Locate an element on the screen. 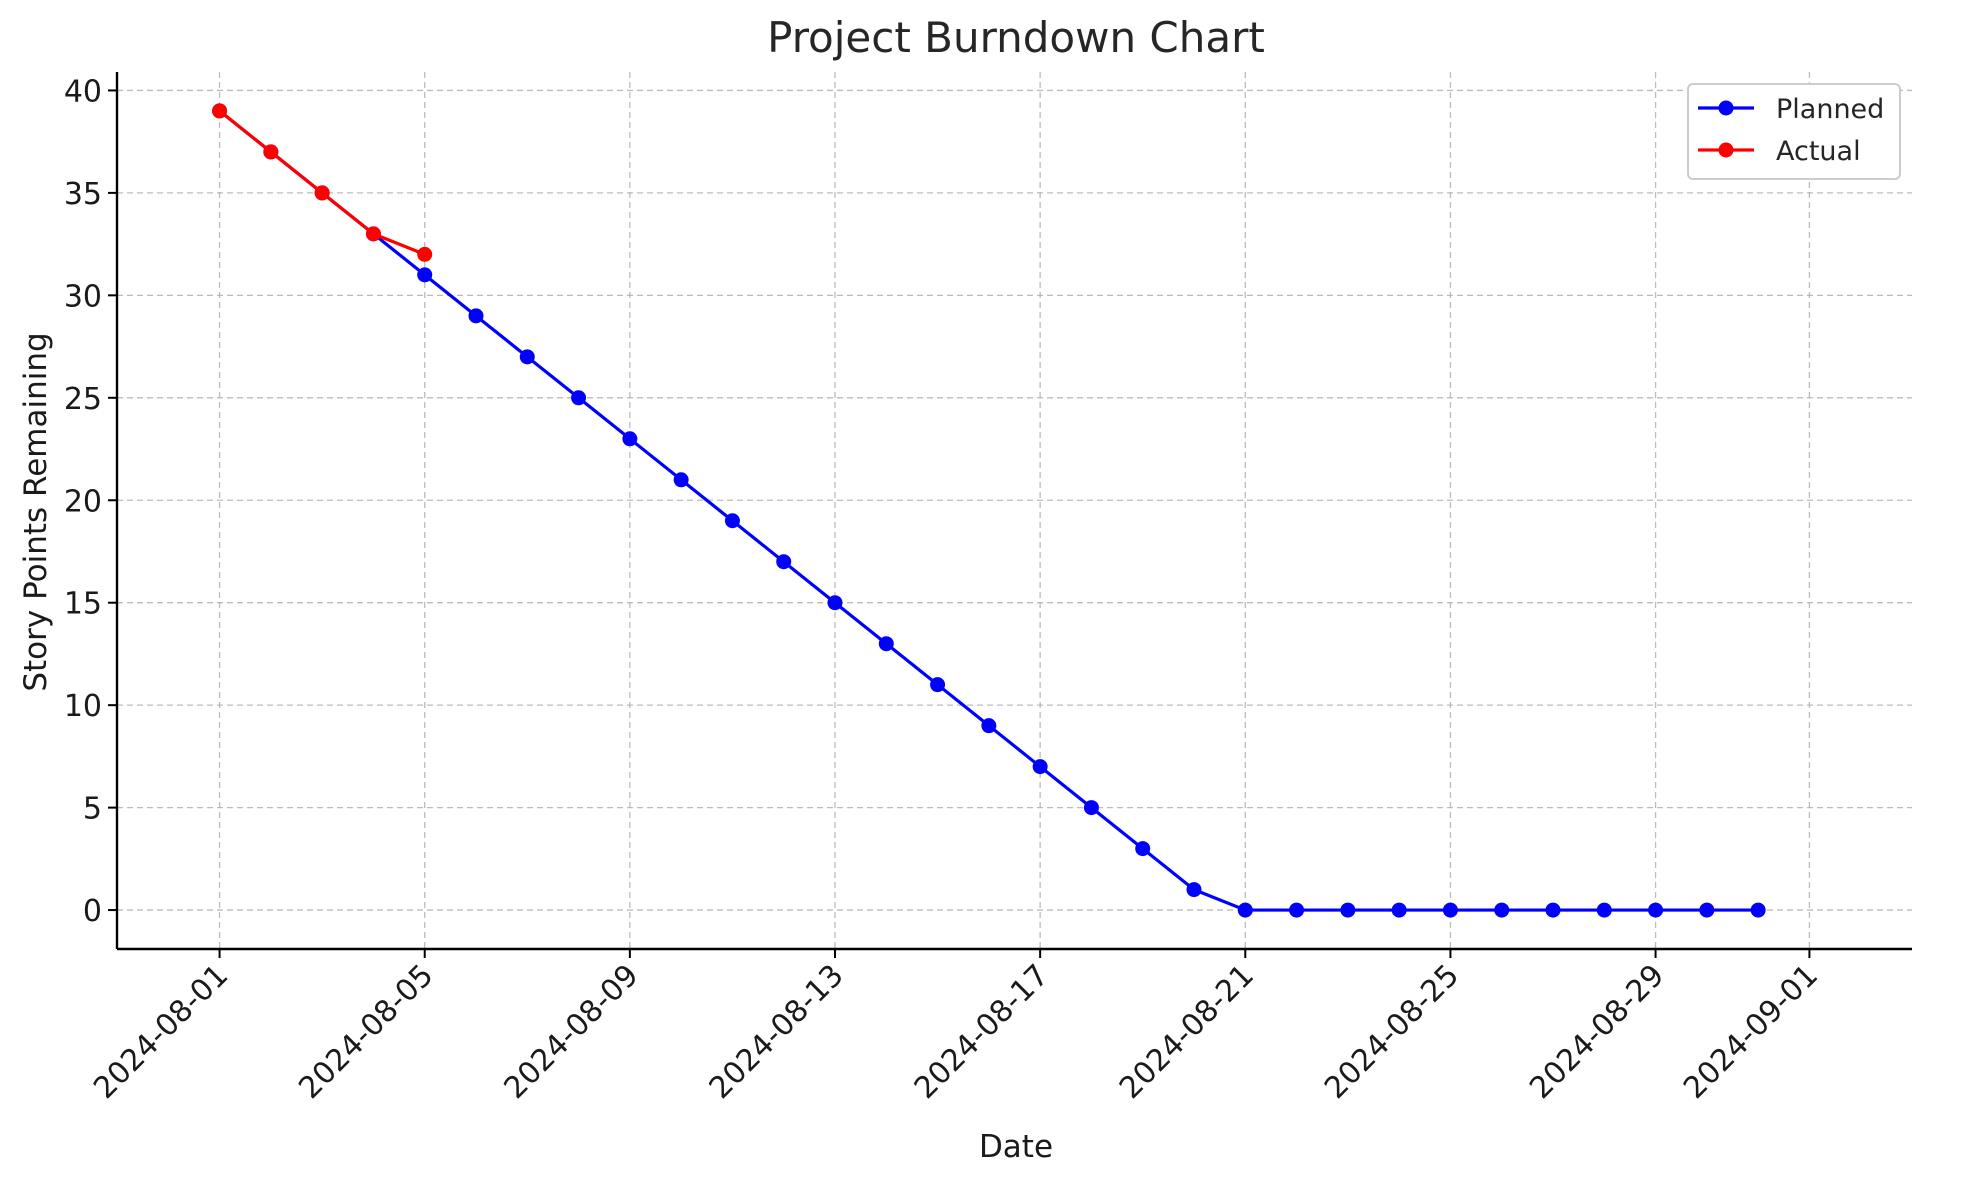  legend-actual-marker is located at coordinates (1726, 150).